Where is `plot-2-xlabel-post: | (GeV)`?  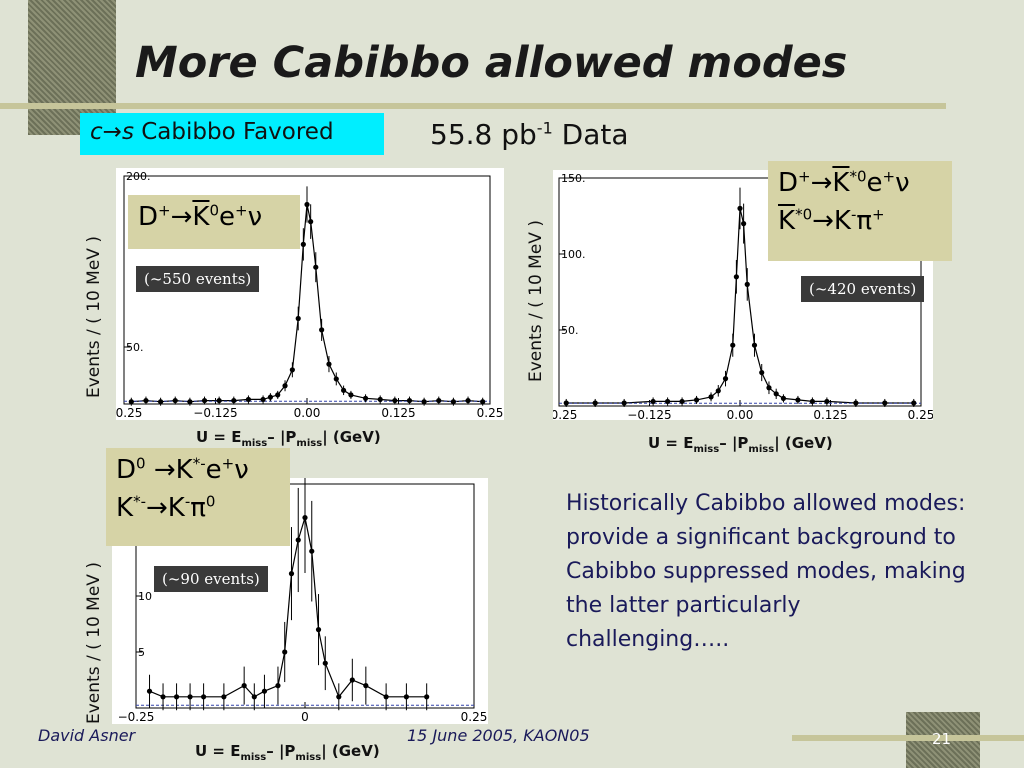
plot-2-xlabel-post: | (GeV) is located at coordinates (803, 443).